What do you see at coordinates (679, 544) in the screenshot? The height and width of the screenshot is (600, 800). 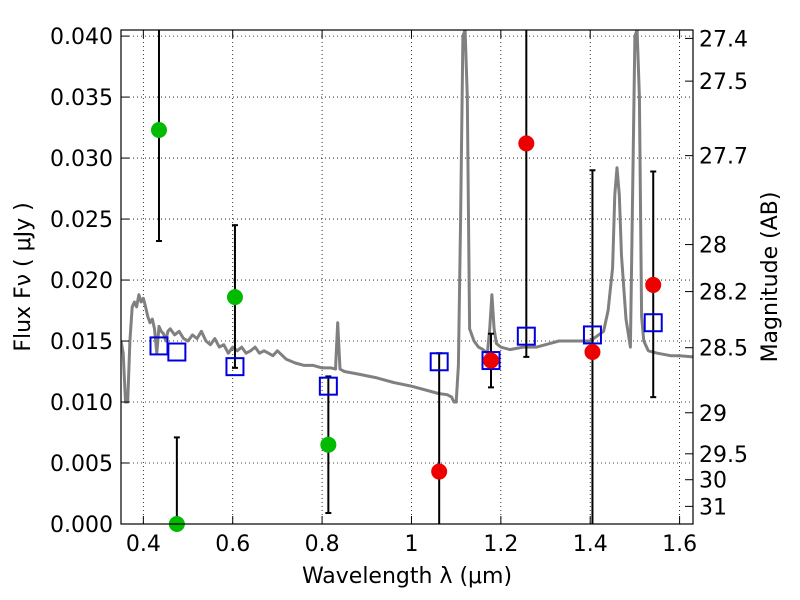 I see `x-tick-label: 1.6` at bounding box center [679, 544].